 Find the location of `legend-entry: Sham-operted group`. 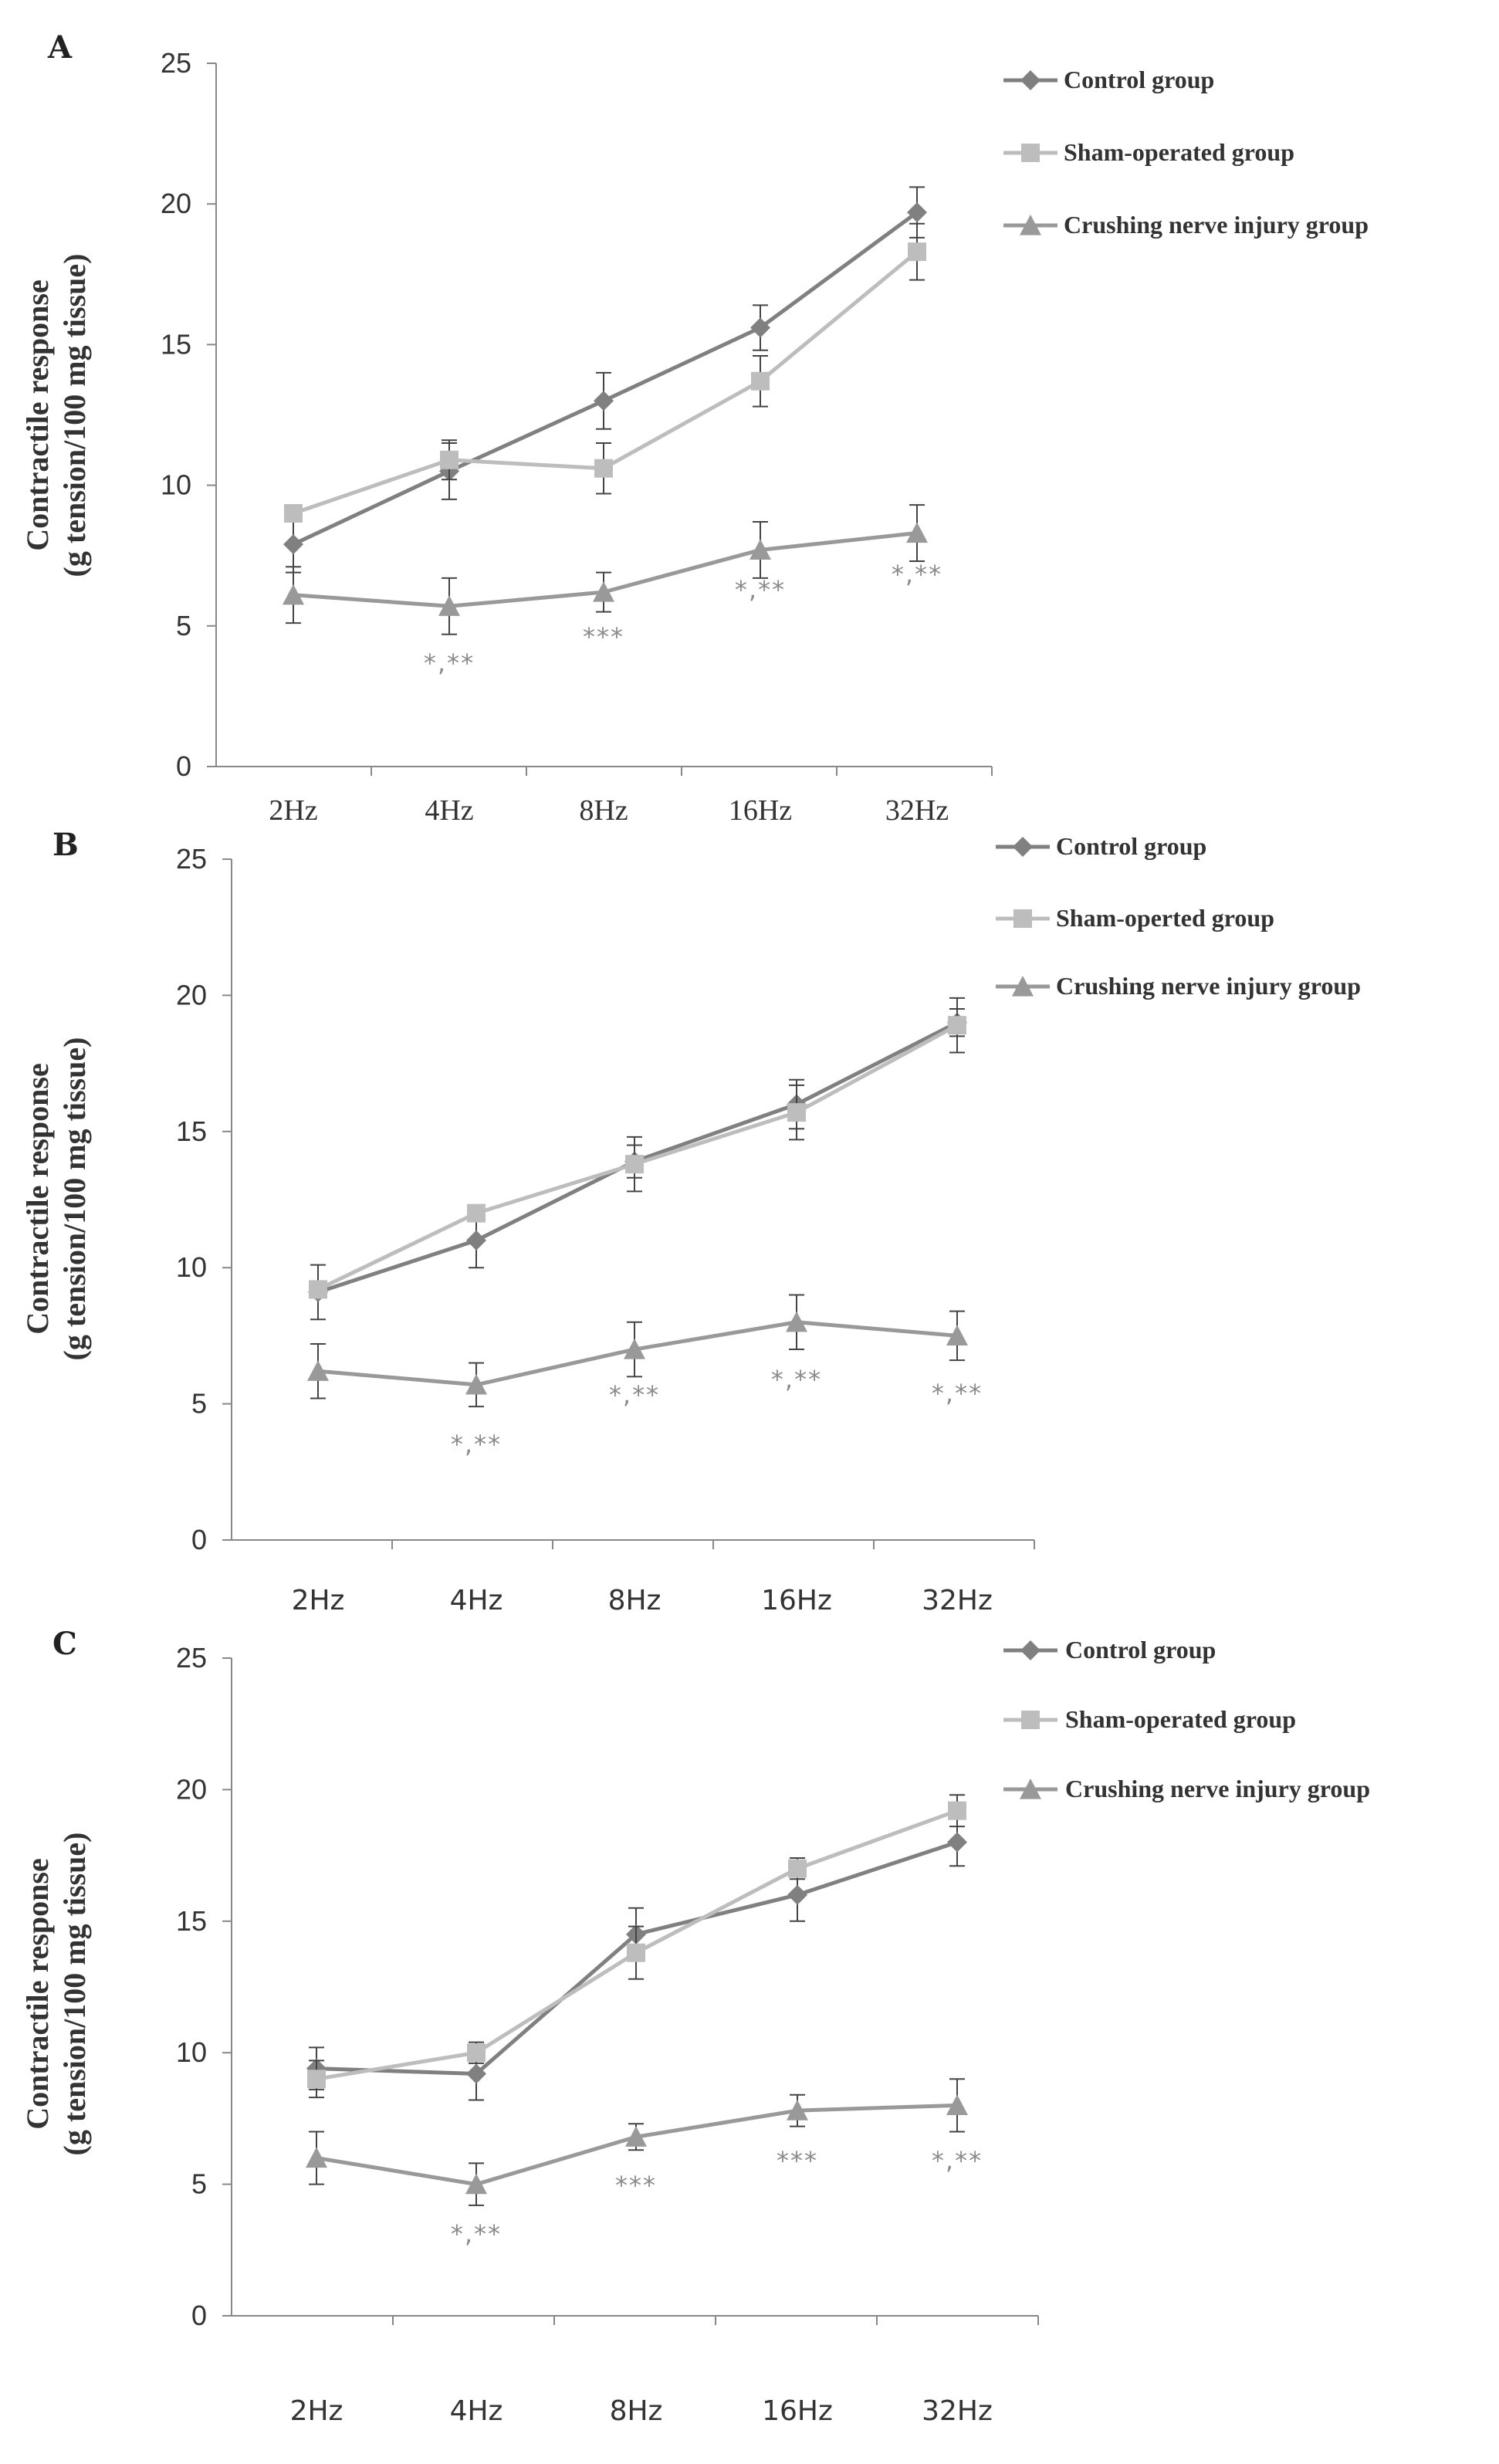

legend-entry: Sham-operted group is located at coordinates (1165, 918).